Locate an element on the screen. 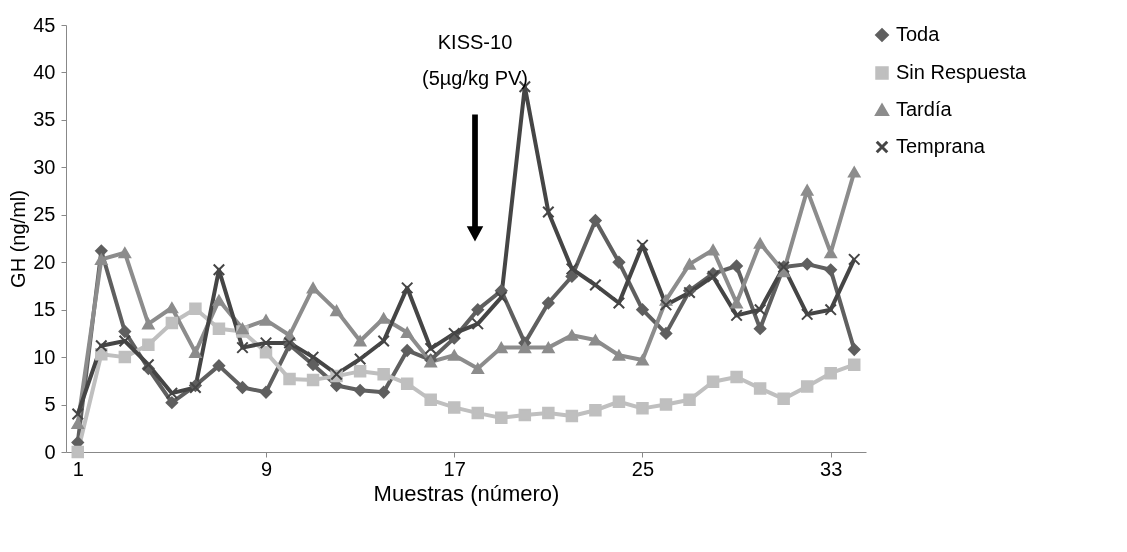  x-tick-label: 1 is located at coordinates (78, 468).